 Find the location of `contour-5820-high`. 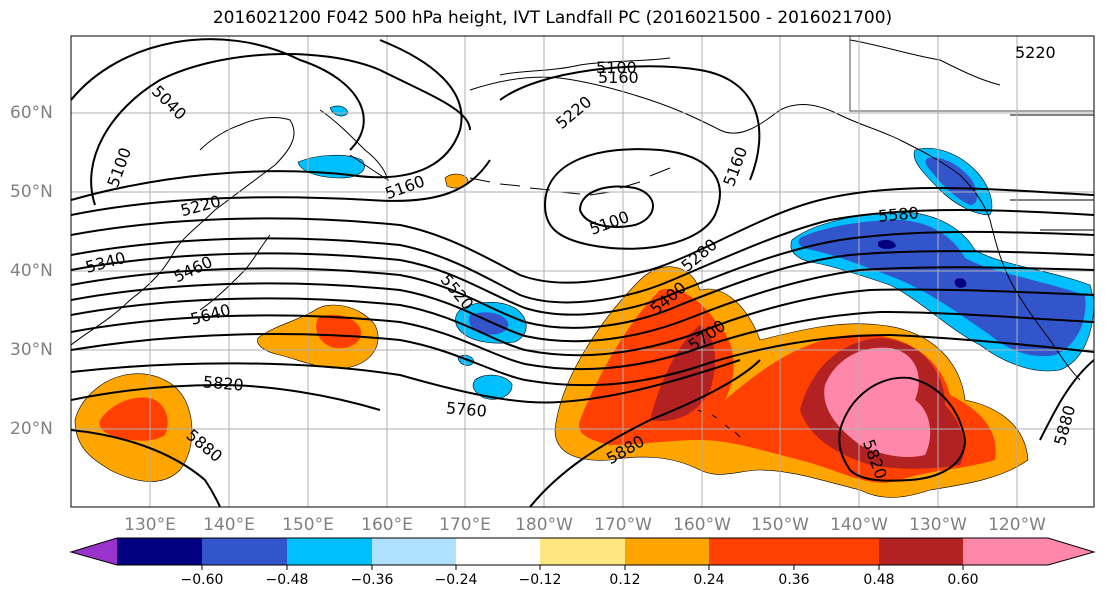

contour-5820-high is located at coordinates (902, 429).